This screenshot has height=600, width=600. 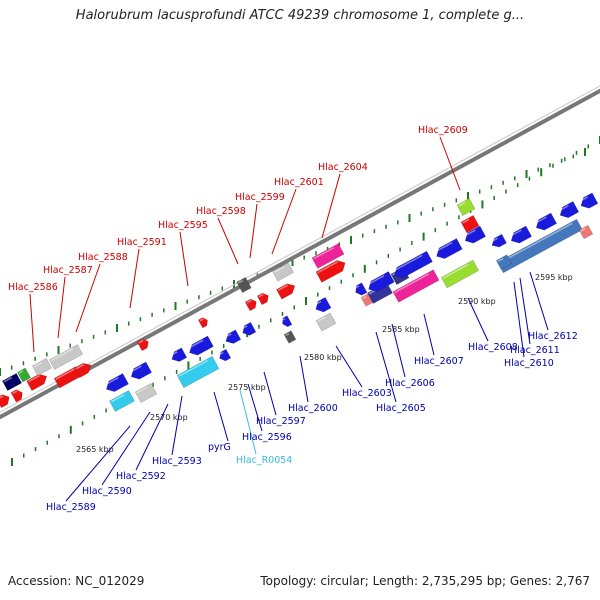 What do you see at coordinates (195, 344) in the screenshot?
I see `lower-gene-5-gloss` at bounding box center [195, 344].